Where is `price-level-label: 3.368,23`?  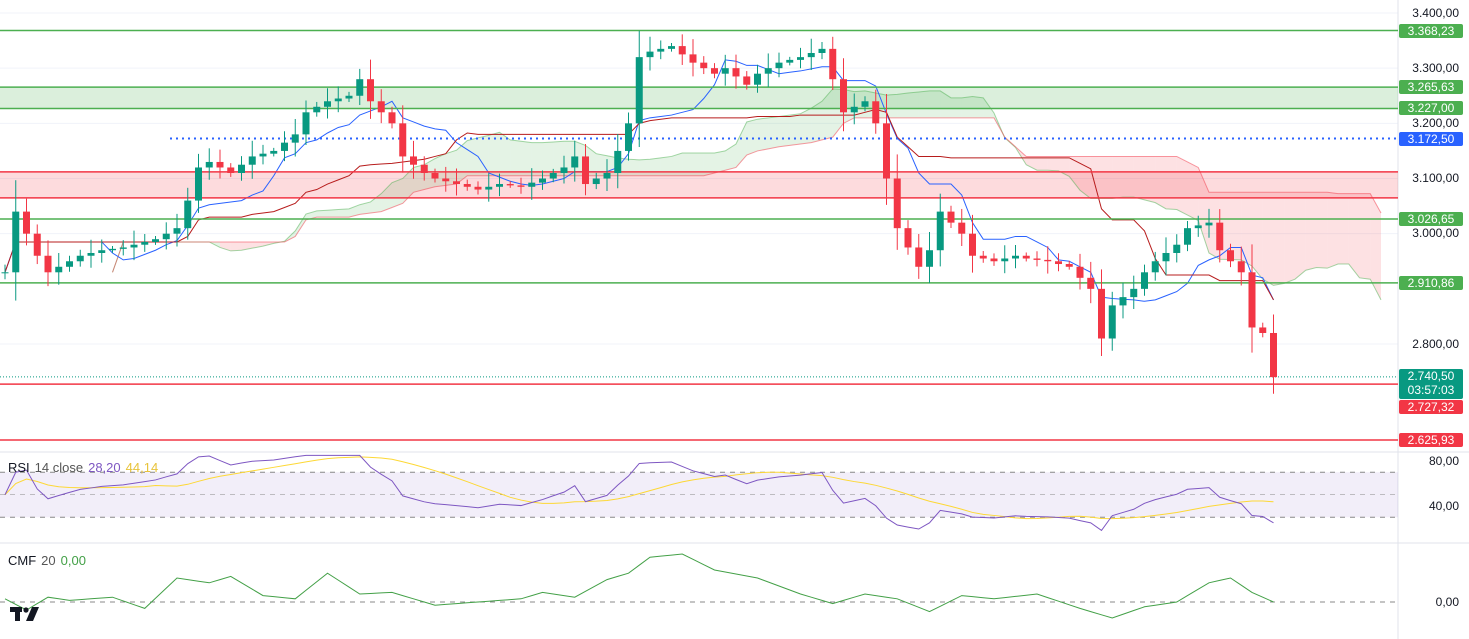
price-level-label: 3.368,23 is located at coordinates (1431, 30).